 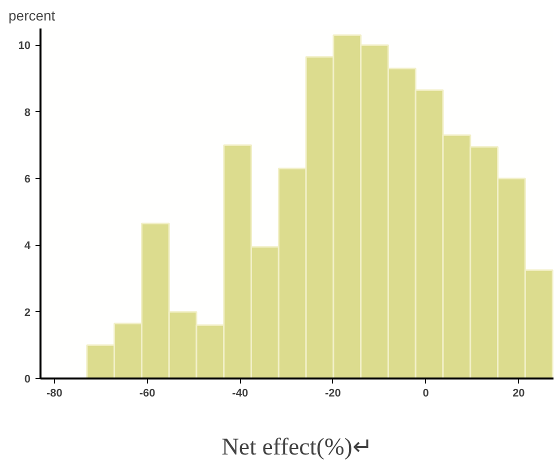 I want to click on y-tick-label: 2, so click(x=27, y=312).